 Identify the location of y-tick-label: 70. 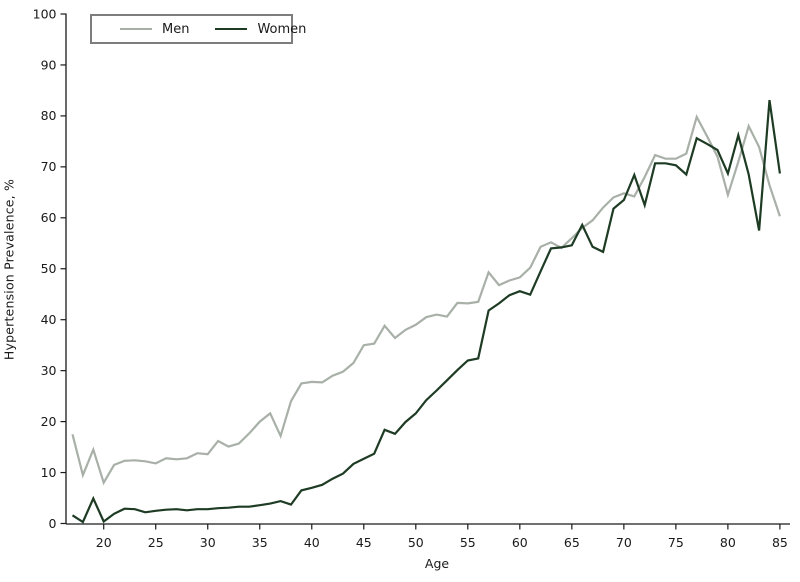
(49, 166).